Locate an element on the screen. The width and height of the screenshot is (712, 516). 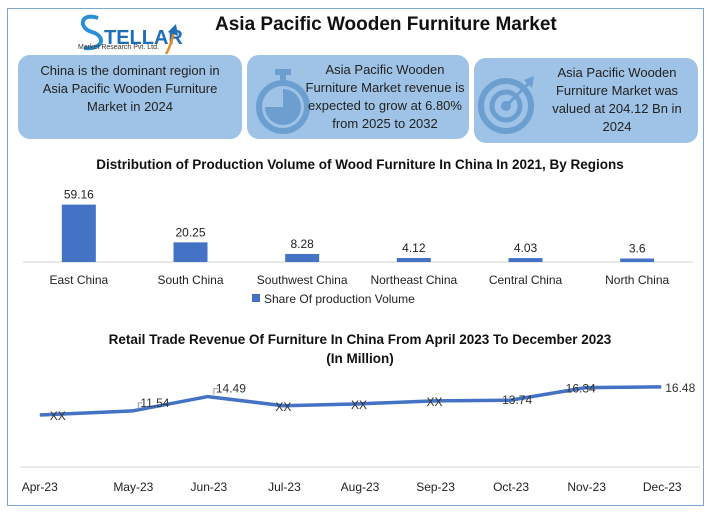
x-tick-label: Southwest China is located at coordinates (302, 280).